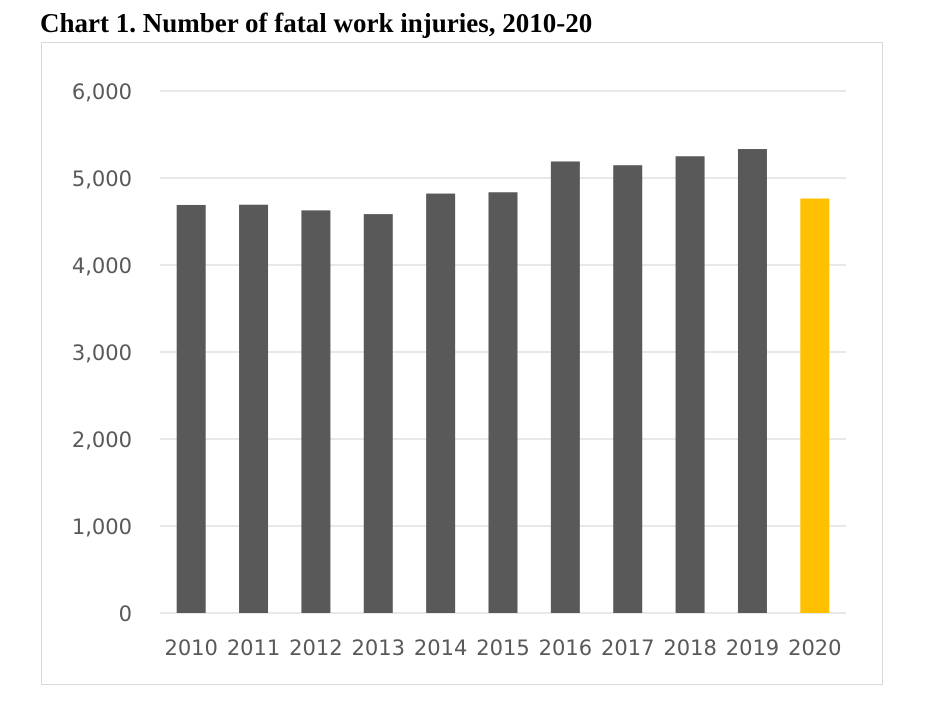  I want to click on bar-2017, so click(628, 389).